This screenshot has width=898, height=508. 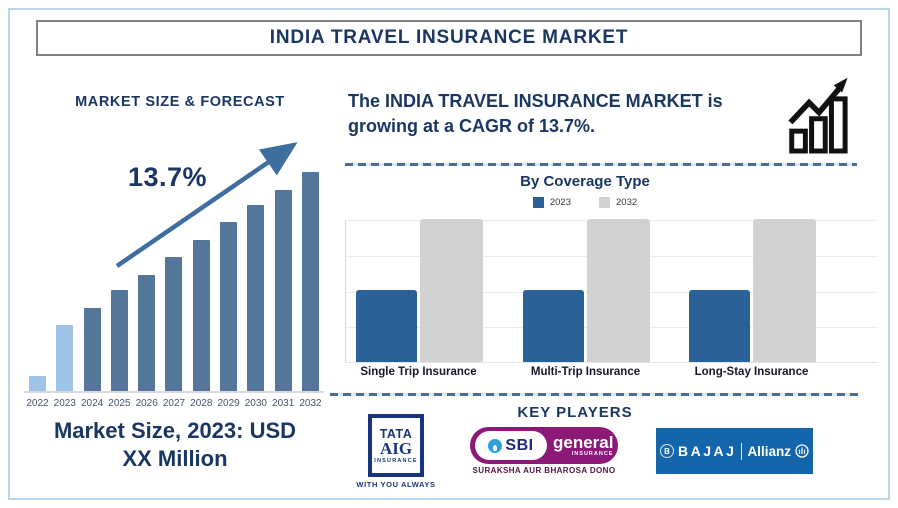 I want to click on tata-aig-logo: TATA AIG INSURANCE, so click(x=396, y=445).